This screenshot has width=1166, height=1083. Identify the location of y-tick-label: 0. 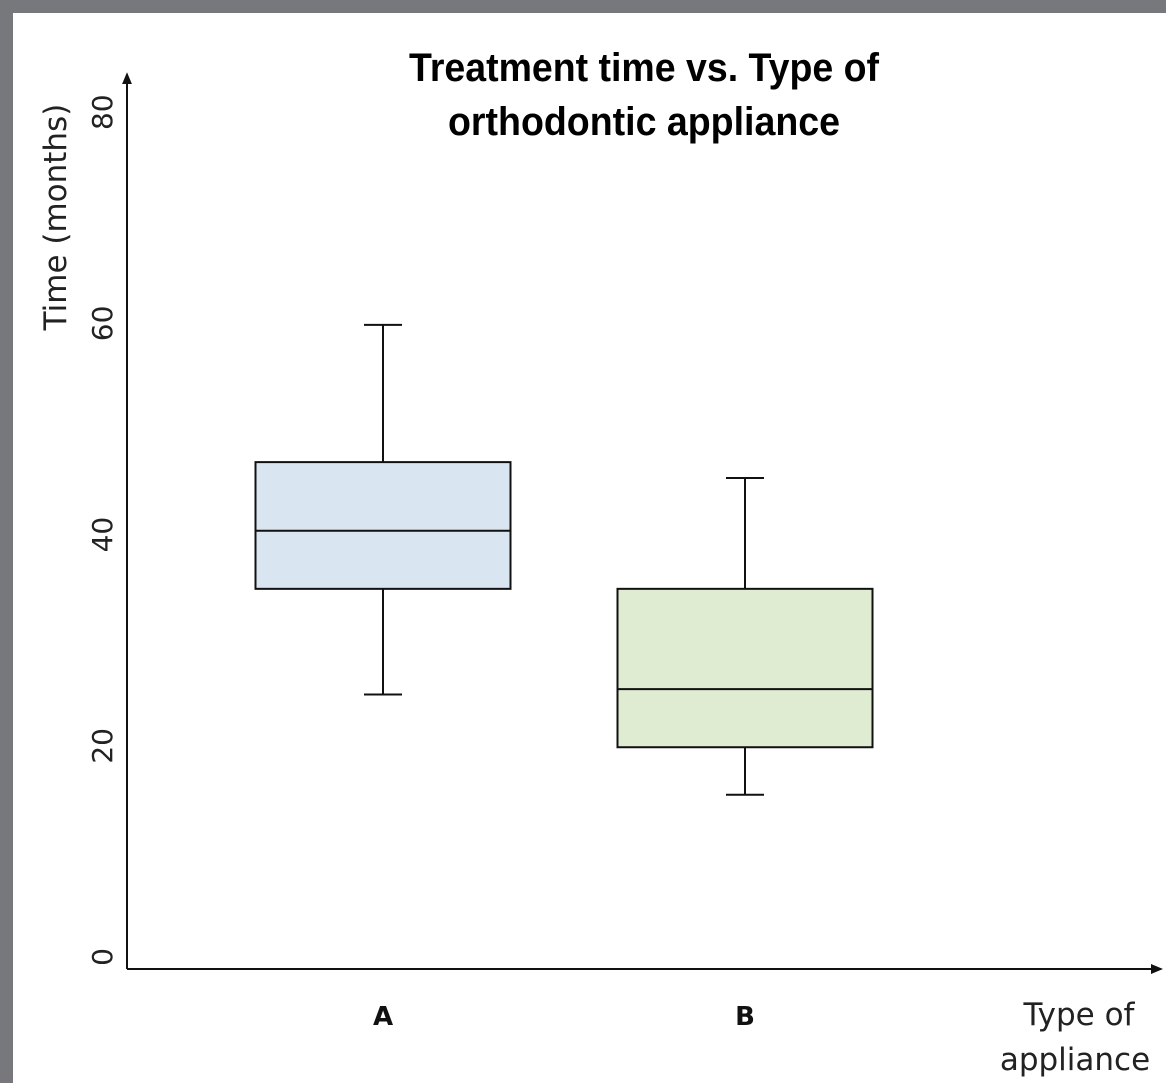
(102, 957).